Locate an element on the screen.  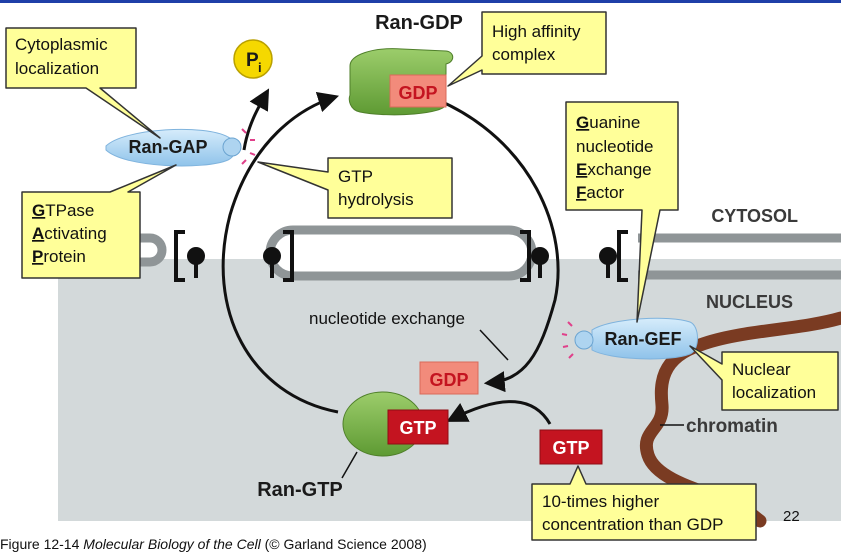
callout-guanine-nucleotide-exchange-factor: Guanine nucleotide Exchange Factor is located at coordinates (622, 212).